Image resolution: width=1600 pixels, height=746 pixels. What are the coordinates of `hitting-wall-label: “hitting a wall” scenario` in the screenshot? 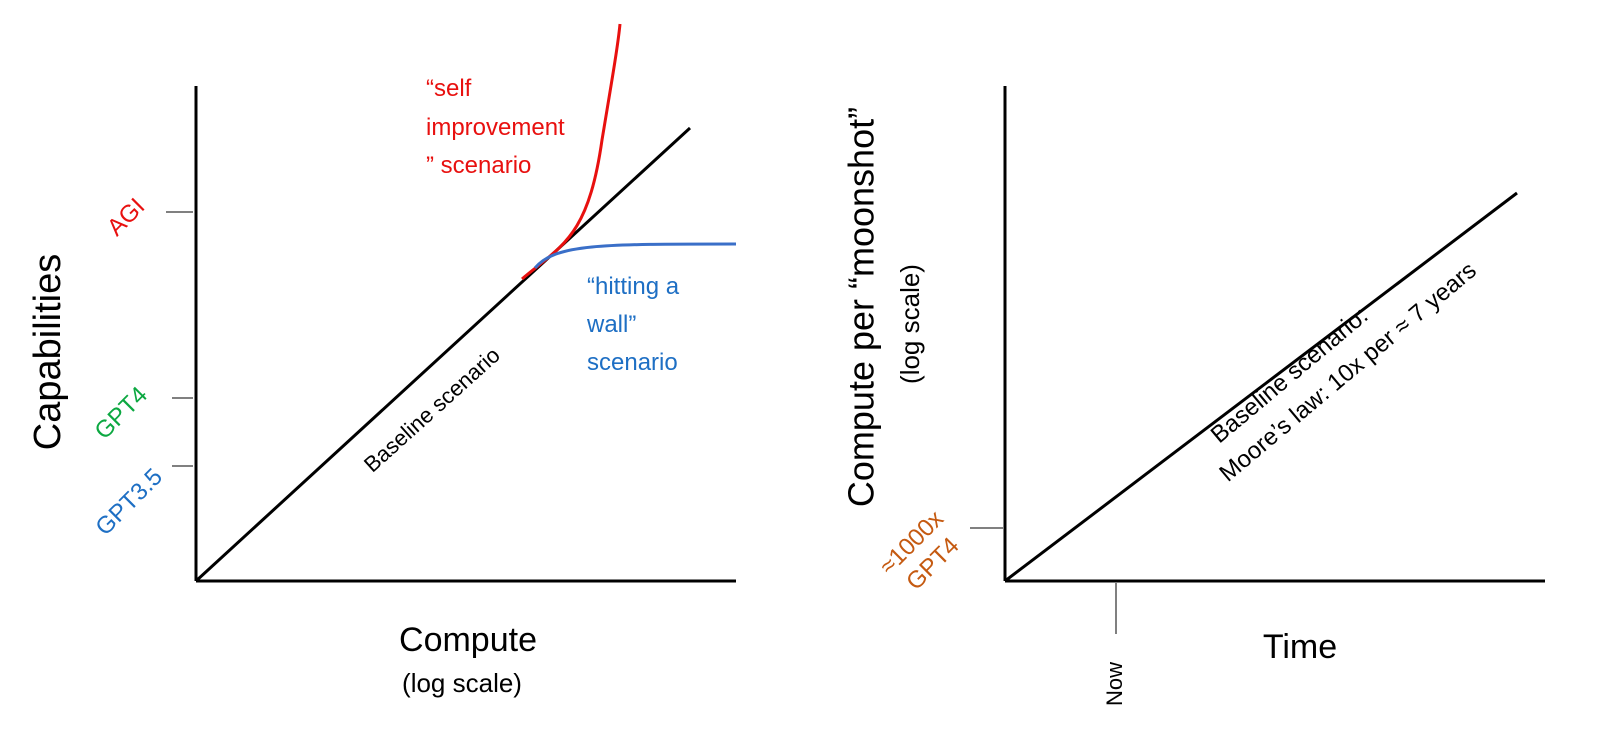 It's located at (633, 324).